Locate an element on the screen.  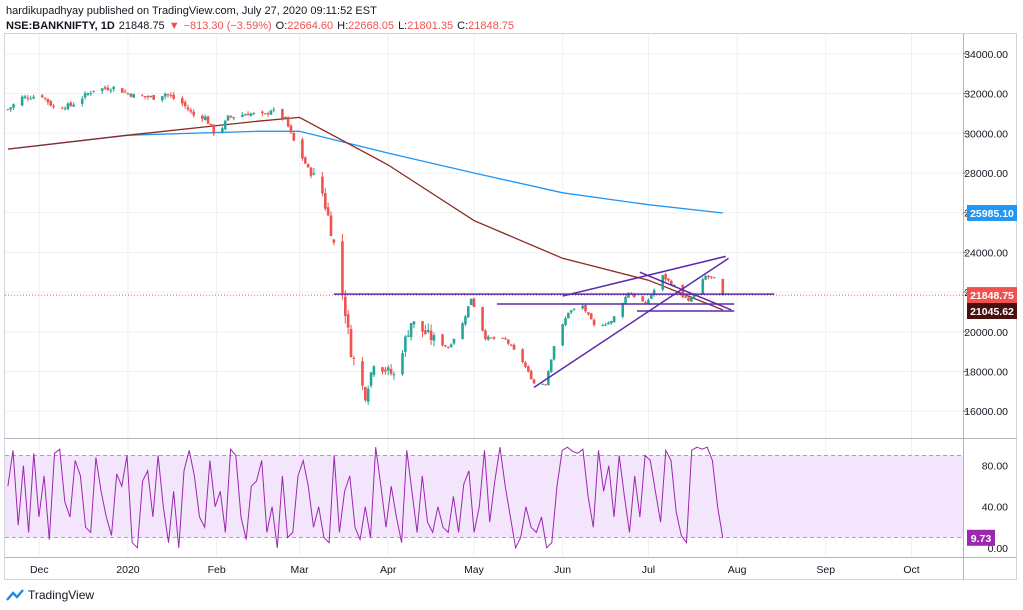
rsi-band-fill is located at coordinates (484, 496).